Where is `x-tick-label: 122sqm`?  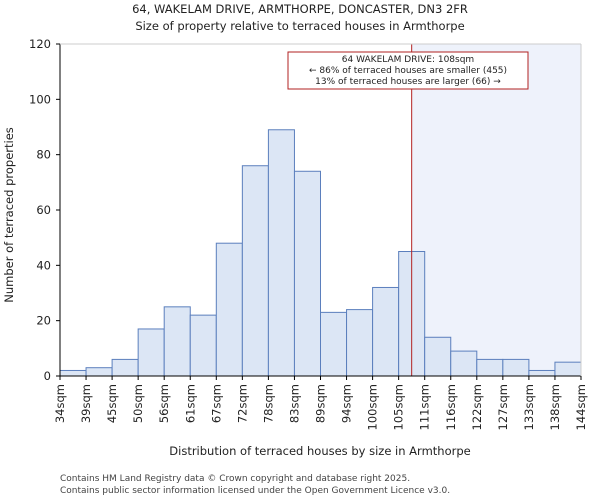
x-tick-label: 122sqm is located at coordinates (477, 407).